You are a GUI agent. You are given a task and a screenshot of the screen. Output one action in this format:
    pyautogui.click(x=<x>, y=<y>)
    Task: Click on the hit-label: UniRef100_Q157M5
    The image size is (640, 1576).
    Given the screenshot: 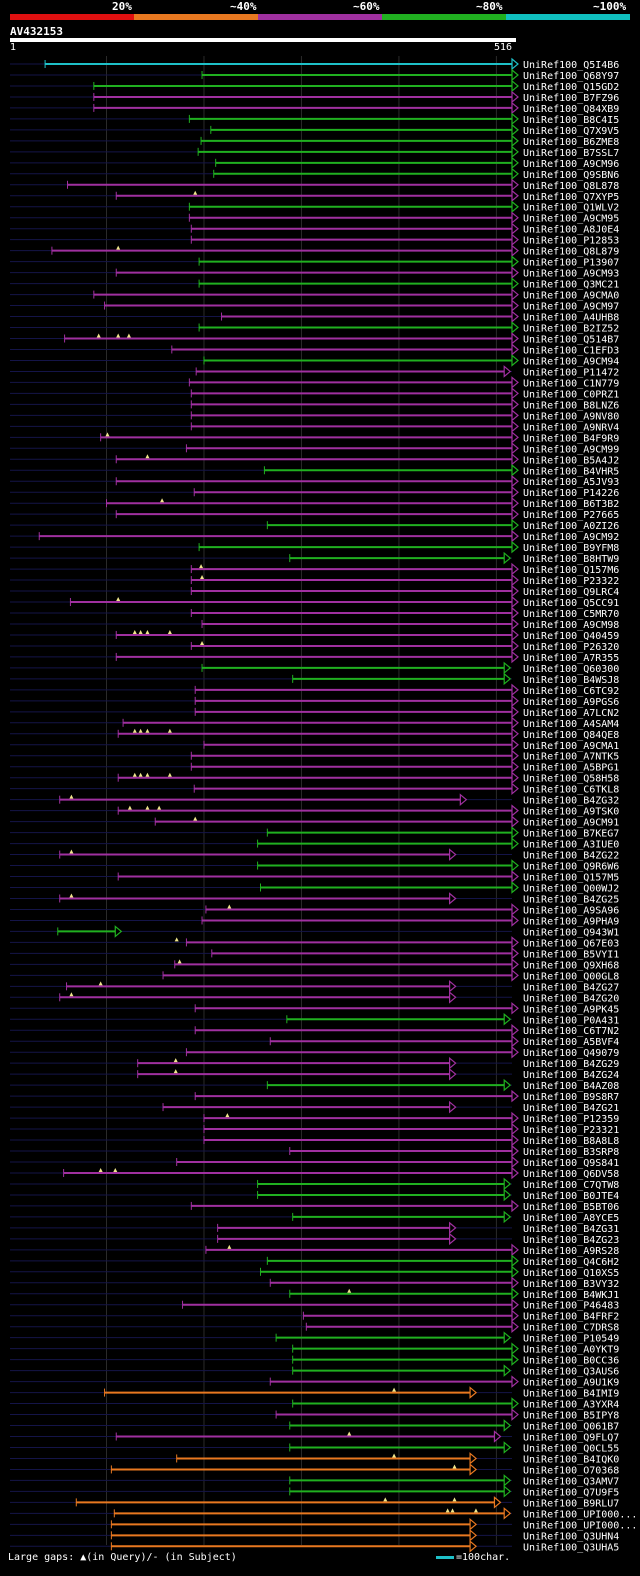 What is the action you would take?
    pyautogui.click(x=571, y=878)
    